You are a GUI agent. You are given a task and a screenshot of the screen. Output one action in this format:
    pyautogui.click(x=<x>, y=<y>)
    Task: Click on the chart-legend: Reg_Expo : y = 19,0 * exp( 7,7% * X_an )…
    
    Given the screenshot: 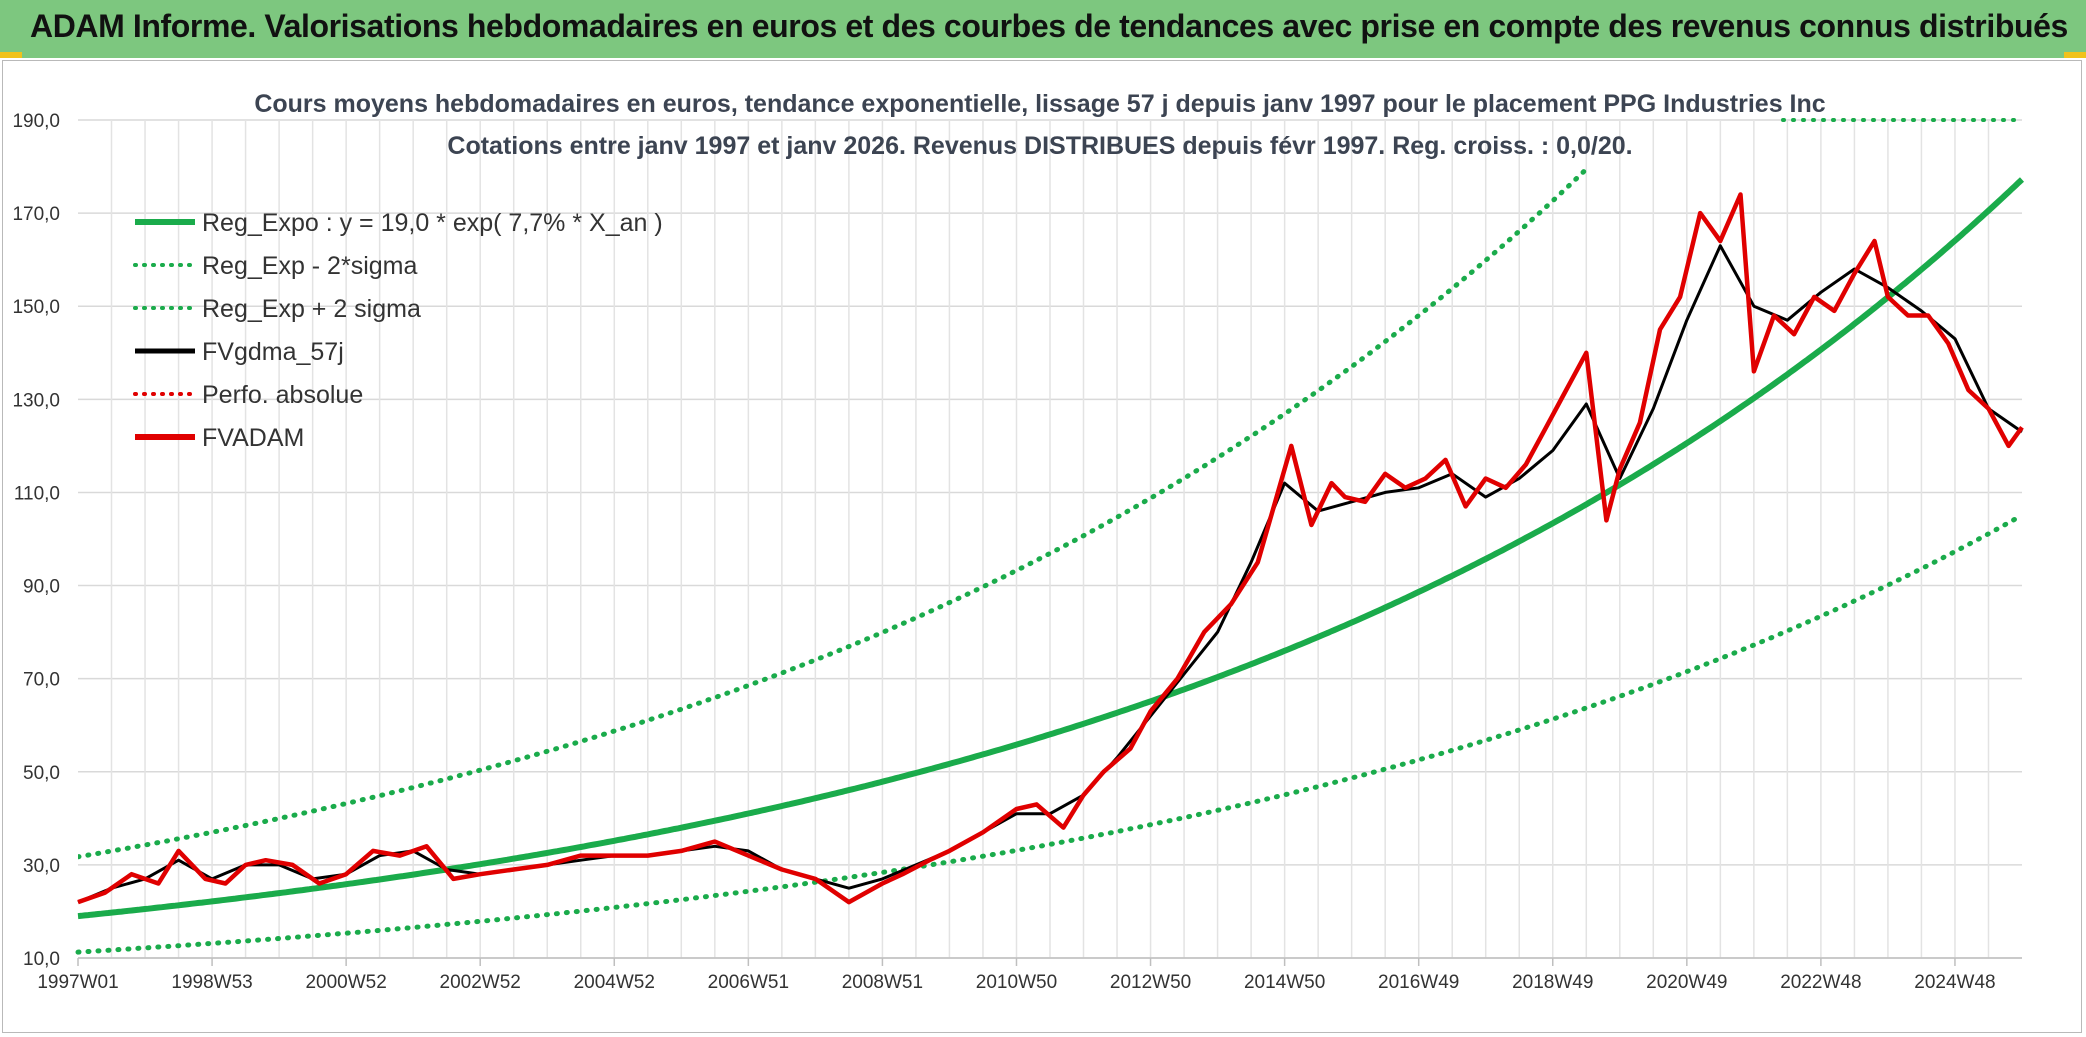 What is the action you would take?
    pyautogui.click(x=398, y=330)
    